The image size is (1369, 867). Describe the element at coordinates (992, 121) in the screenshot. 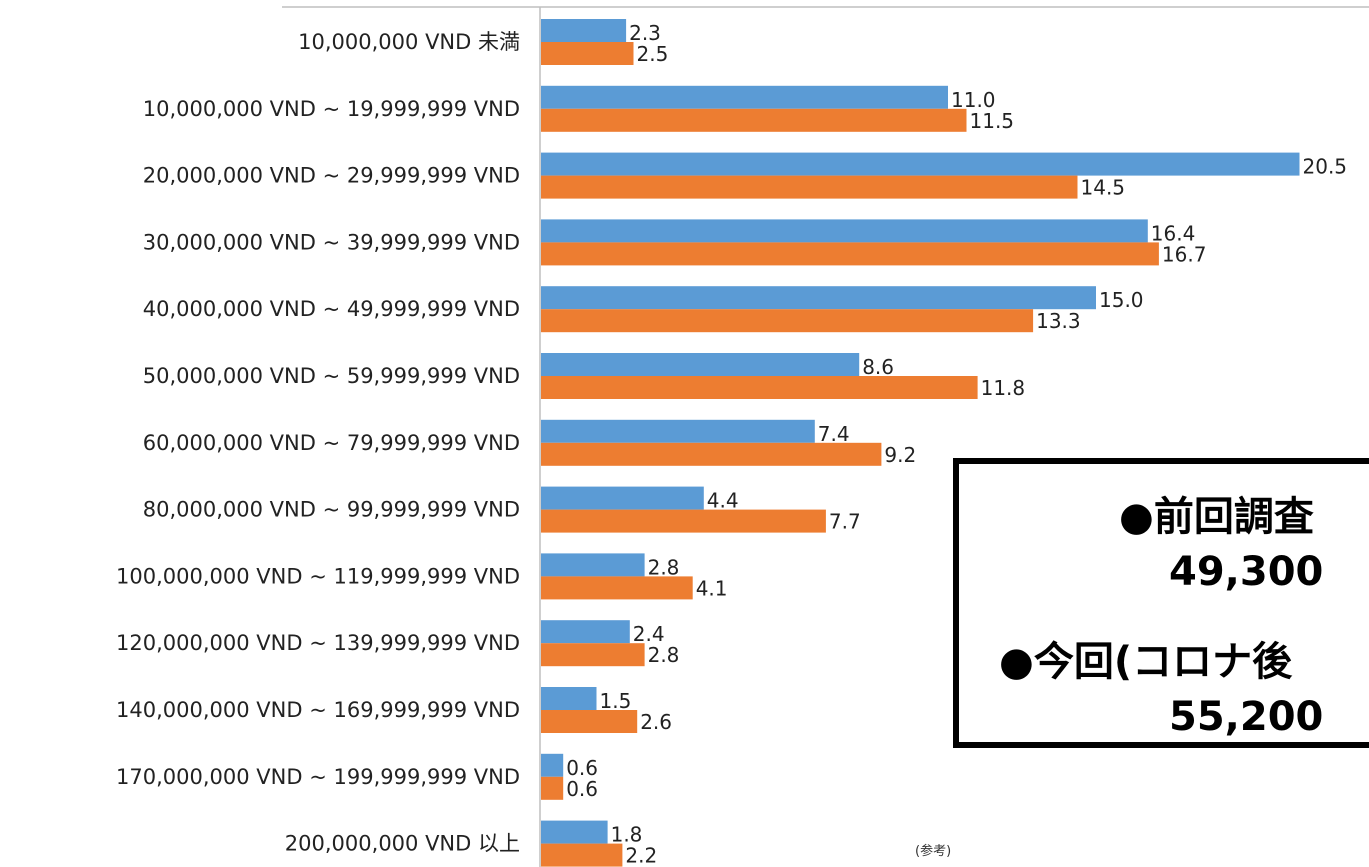

I see `data-label: 11.5` at that location.